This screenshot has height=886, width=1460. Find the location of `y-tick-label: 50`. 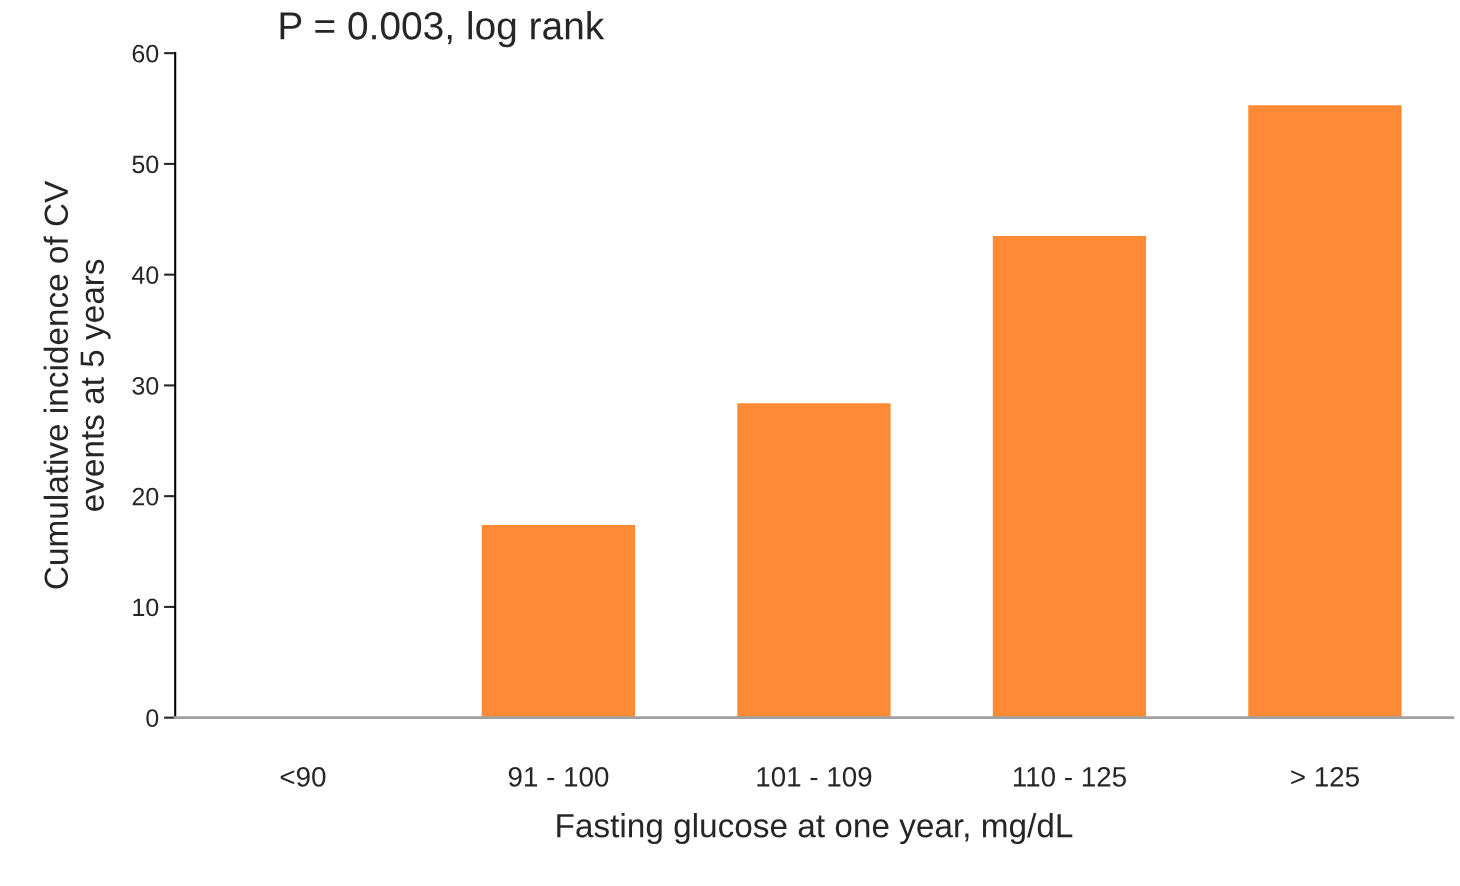

y-tick-label: 50 is located at coordinates (145, 164).